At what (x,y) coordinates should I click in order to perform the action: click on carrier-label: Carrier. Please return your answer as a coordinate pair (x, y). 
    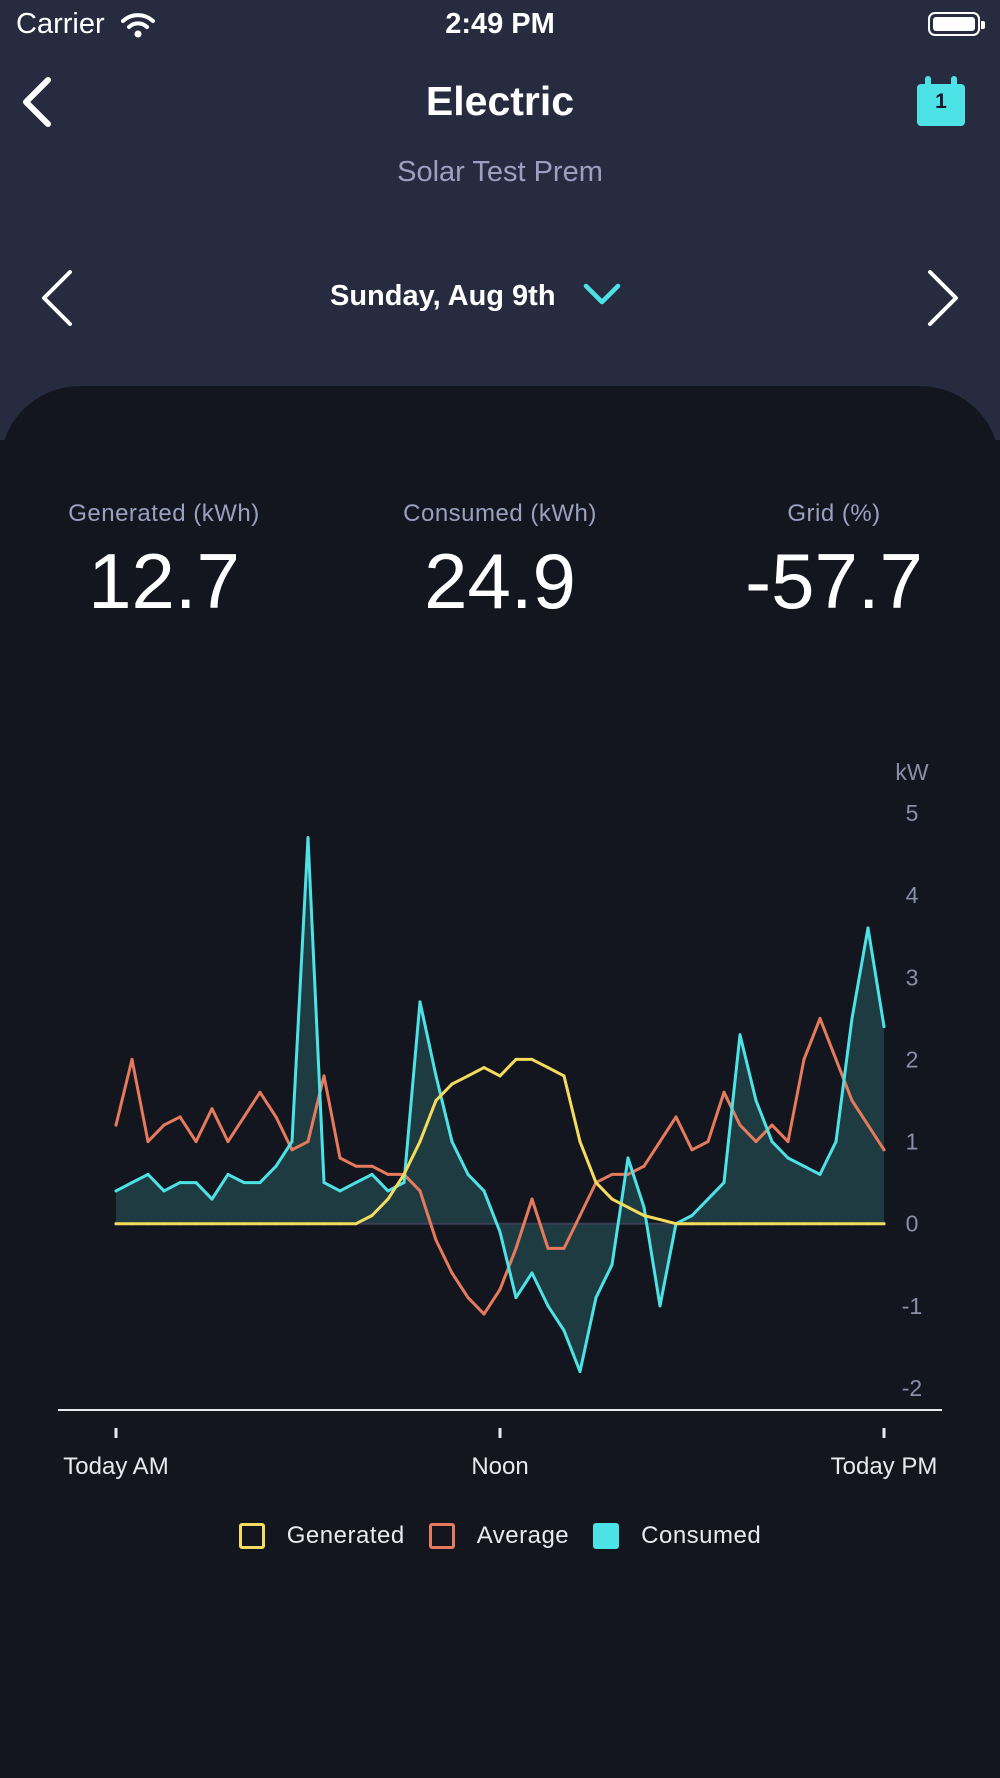
    Looking at the image, I should click on (60, 24).